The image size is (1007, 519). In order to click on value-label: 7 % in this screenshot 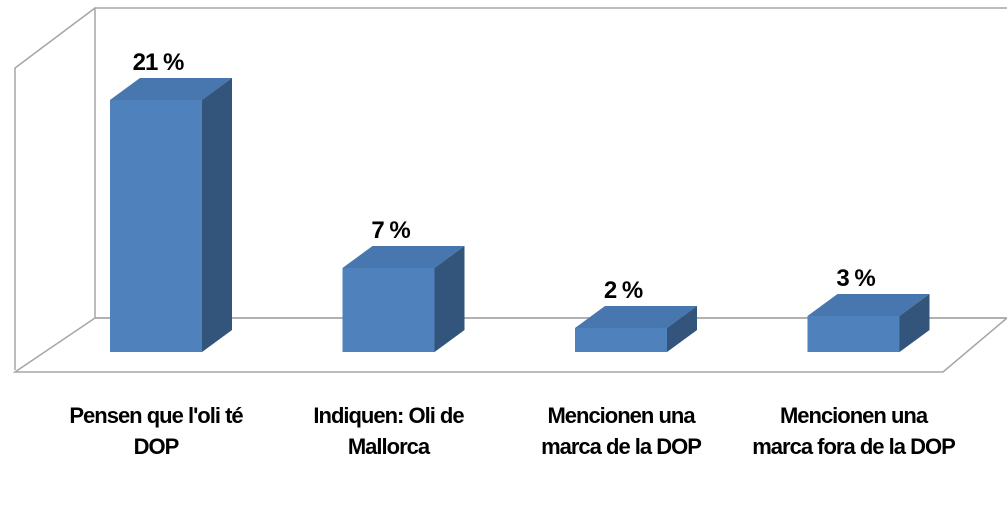, I will do `click(390, 230)`.